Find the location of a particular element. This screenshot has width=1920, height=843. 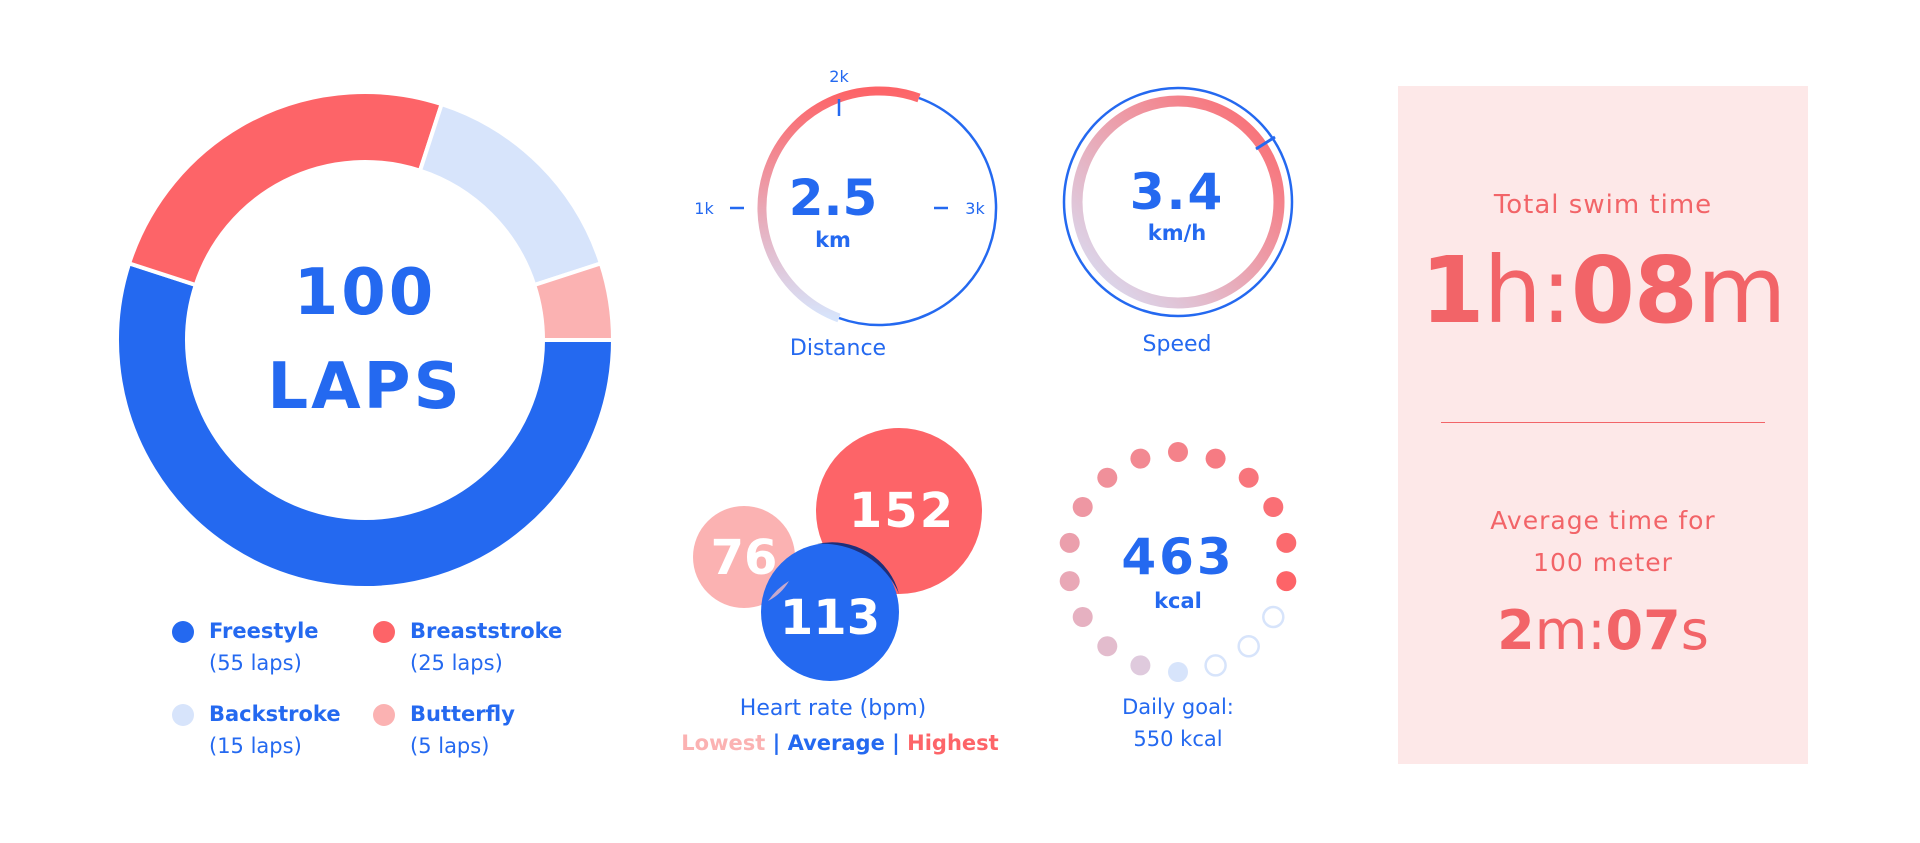

kcal-unit: kcal is located at coordinates (1178, 601).